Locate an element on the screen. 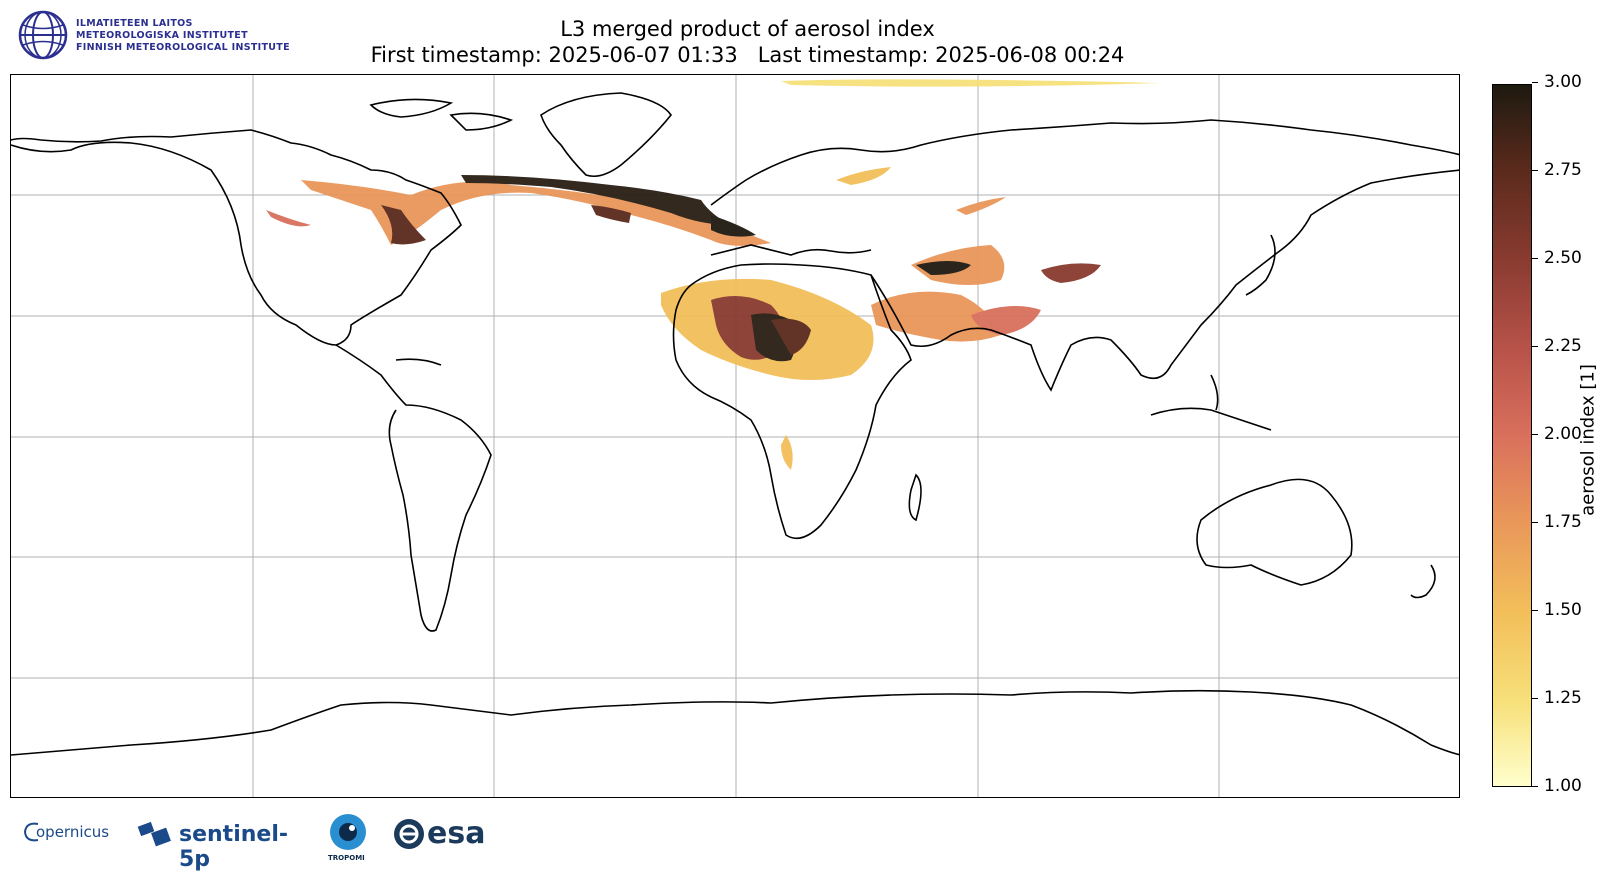  tropomi-logo: TROPOMI is located at coordinates (348, 838).